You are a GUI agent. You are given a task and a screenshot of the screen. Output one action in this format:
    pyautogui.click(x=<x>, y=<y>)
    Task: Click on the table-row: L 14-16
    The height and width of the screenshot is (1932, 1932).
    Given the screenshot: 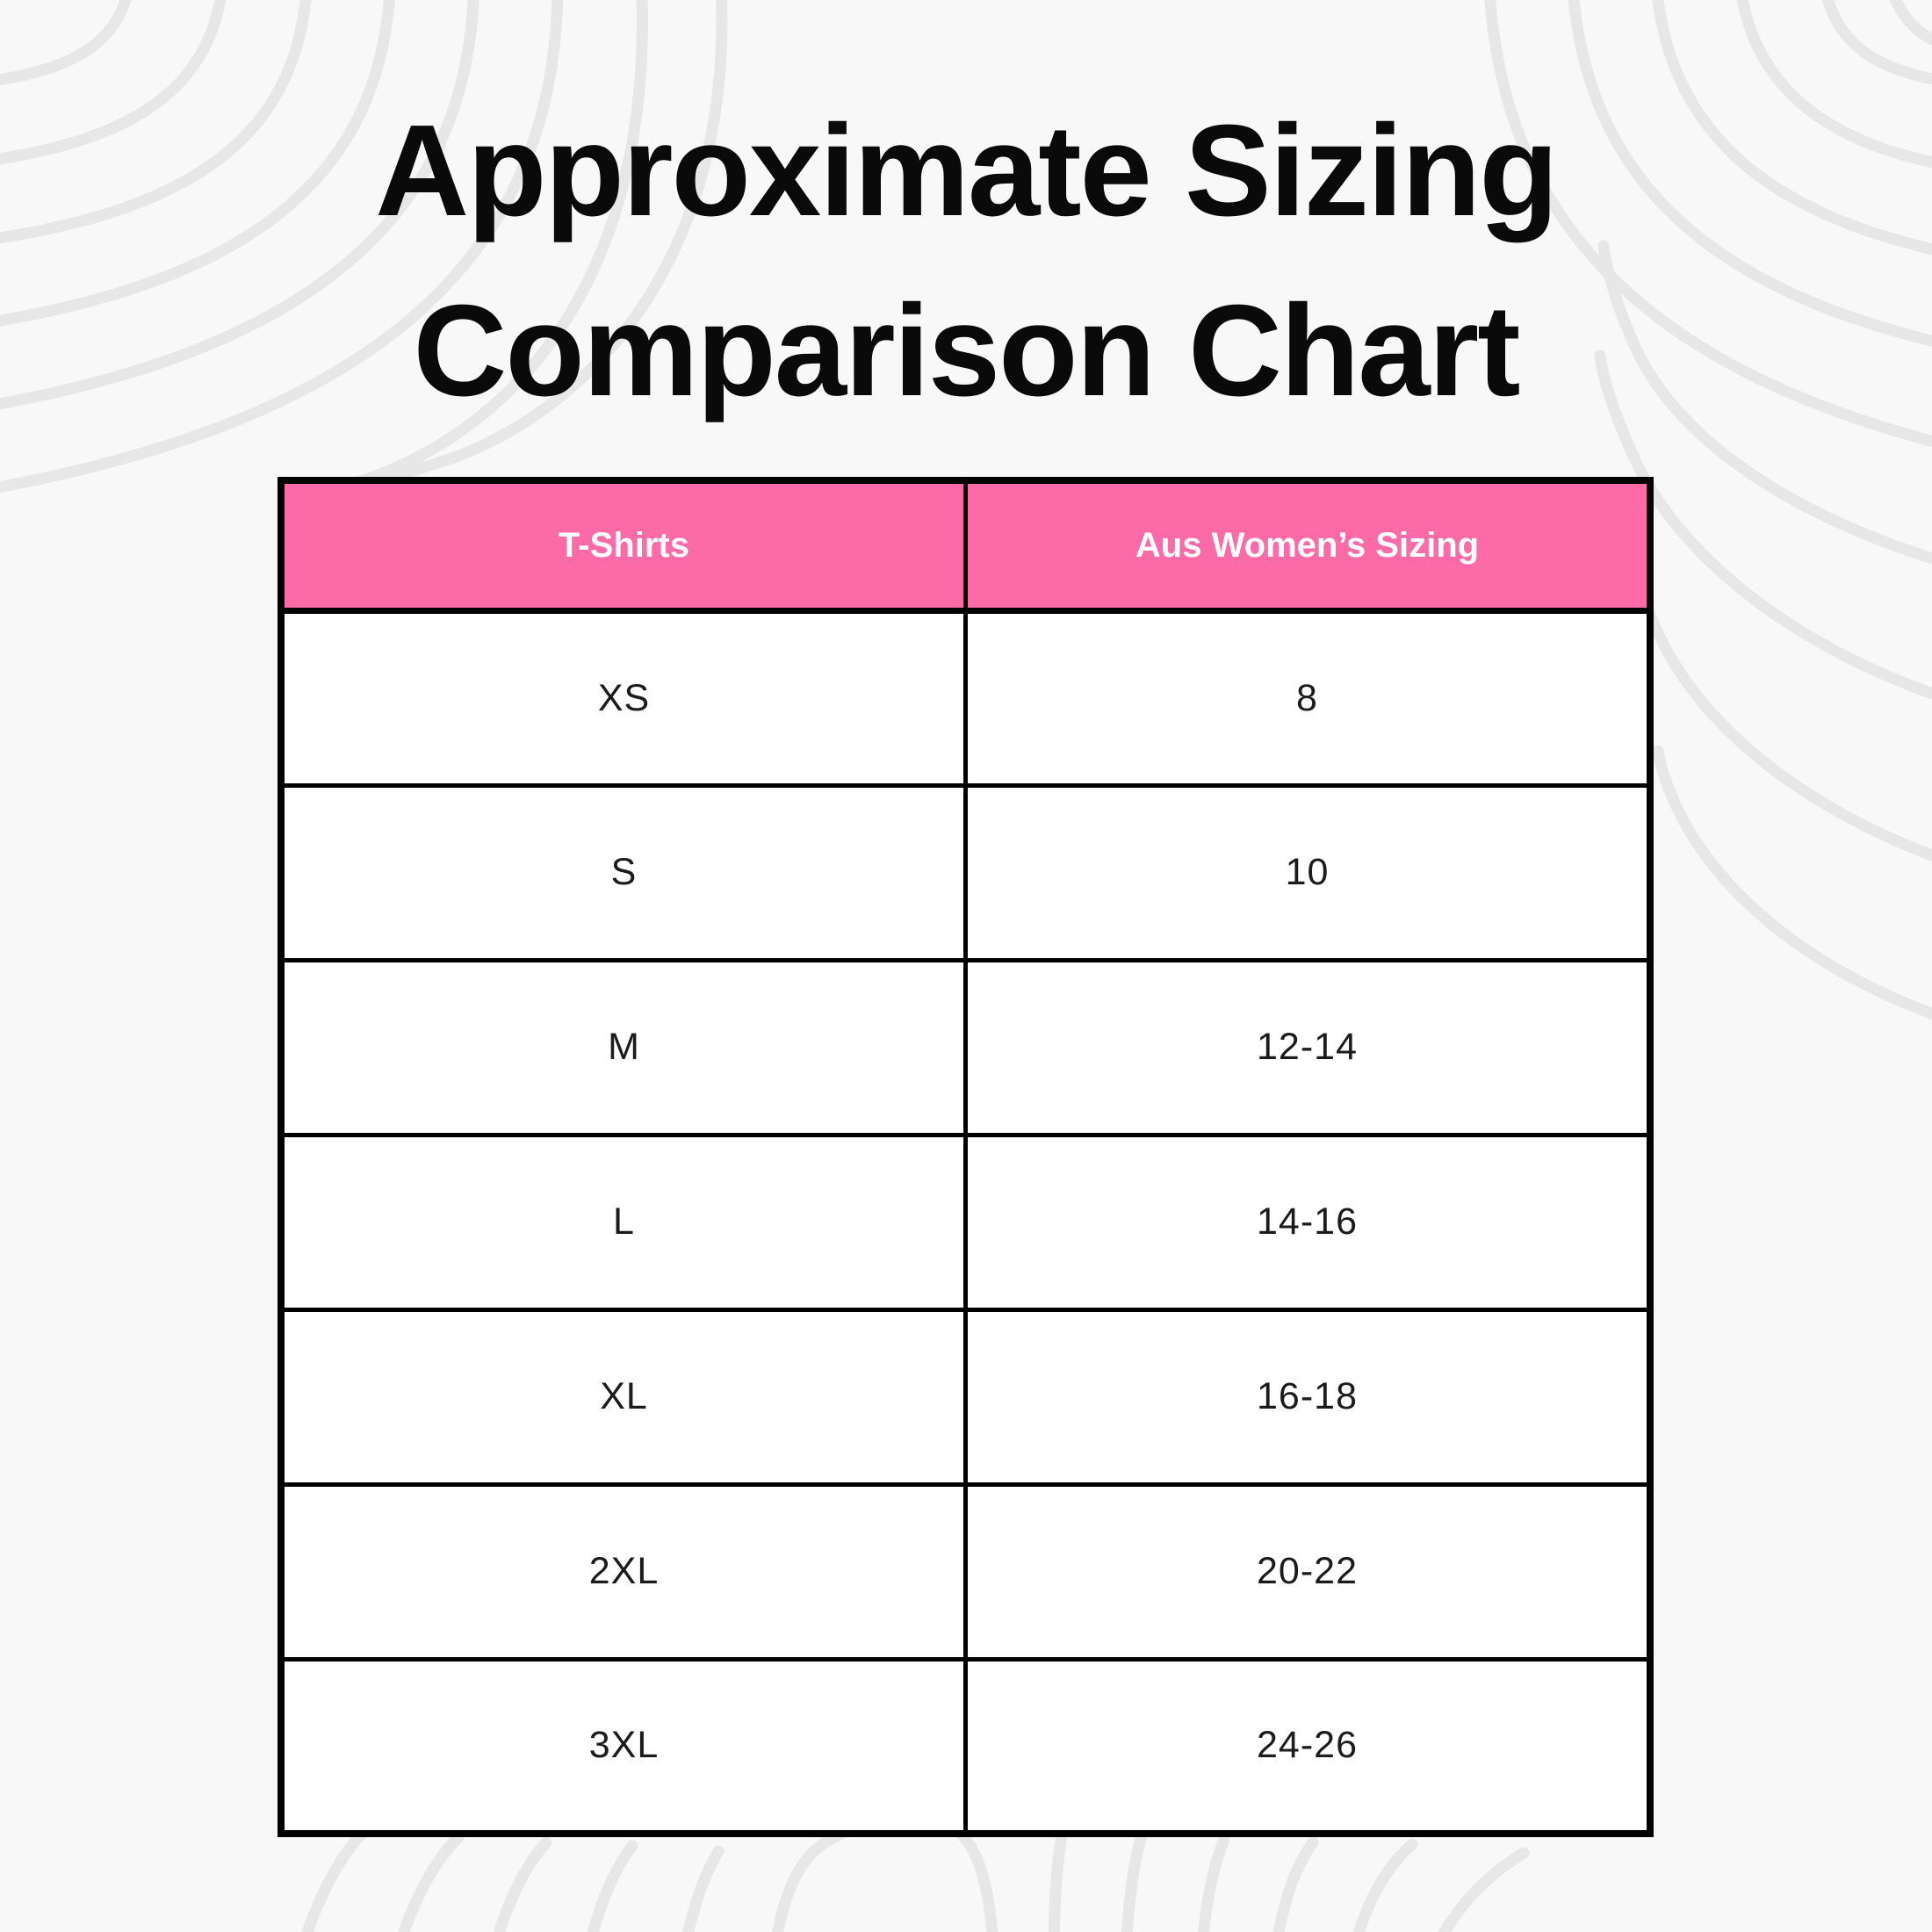 What is the action you would take?
    pyautogui.click(x=965, y=1222)
    